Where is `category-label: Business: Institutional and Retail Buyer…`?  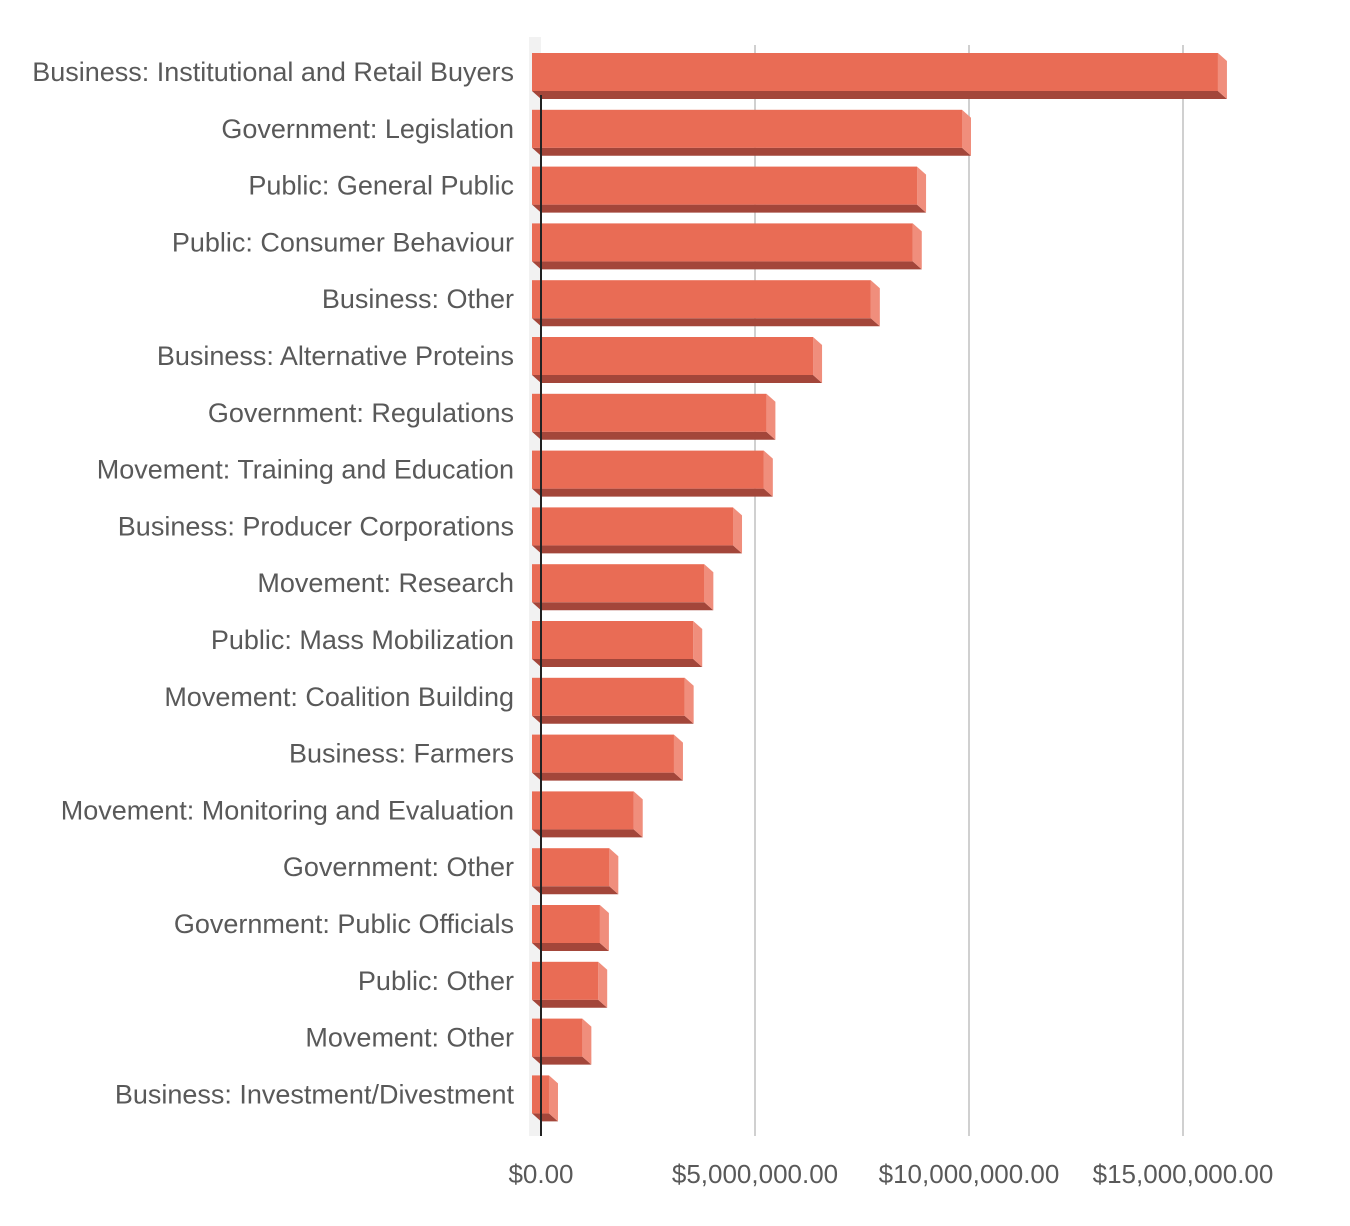 category-label: Business: Institutional and Retail Buyer… is located at coordinates (273, 72).